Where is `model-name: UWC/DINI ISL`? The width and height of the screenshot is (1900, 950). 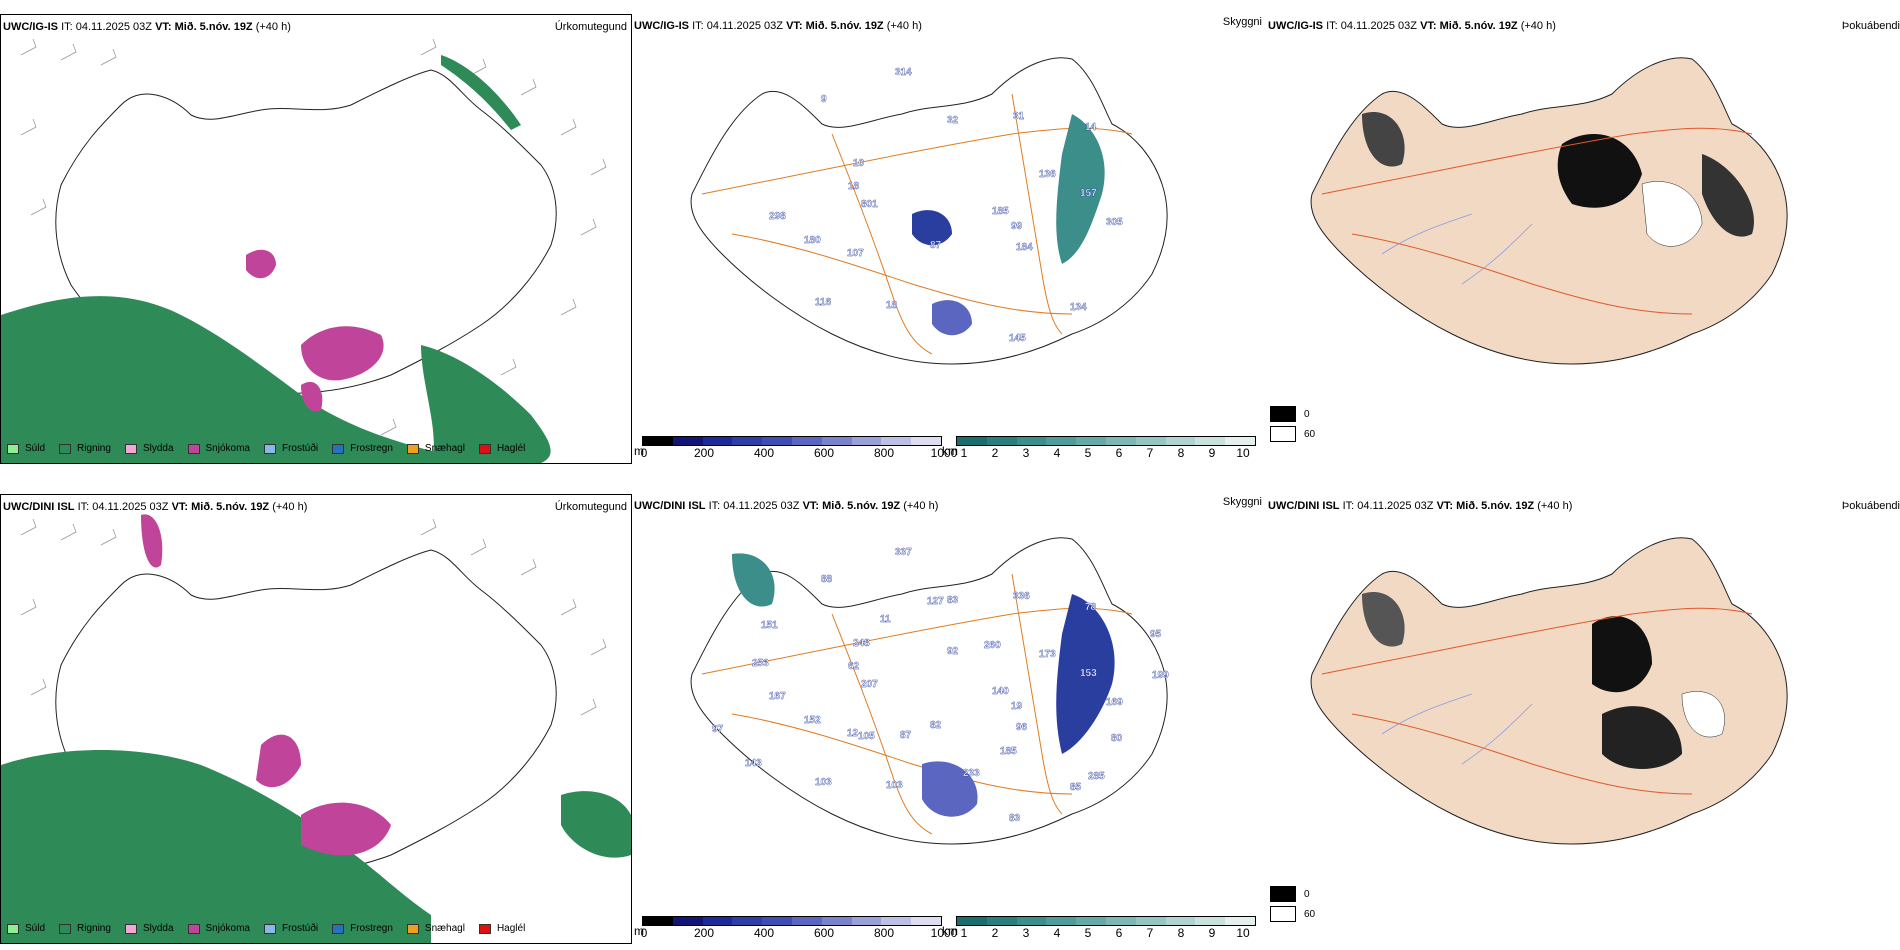 model-name: UWC/DINI ISL is located at coordinates (1304, 506).